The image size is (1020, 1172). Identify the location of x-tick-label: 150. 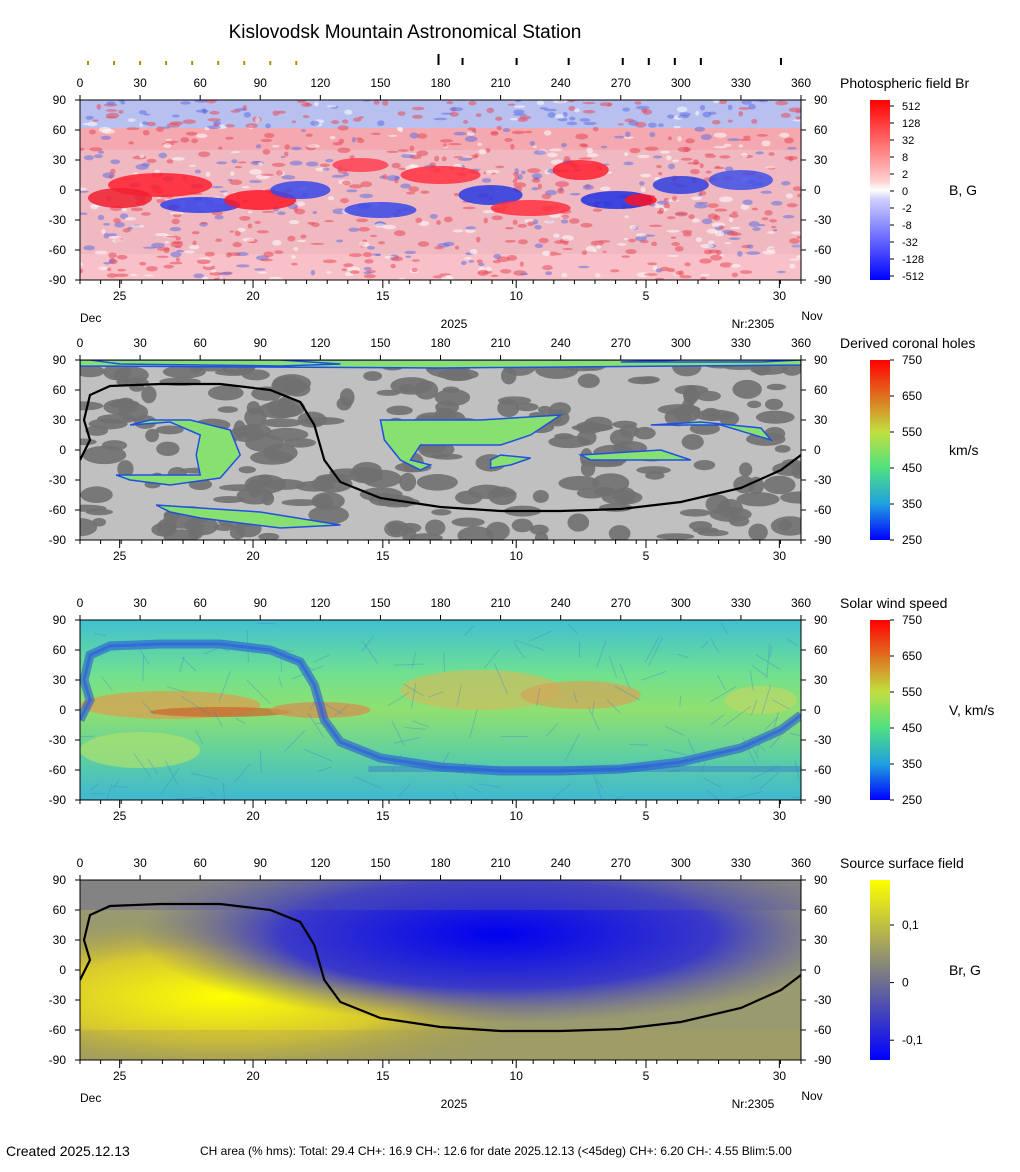
(380, 863).